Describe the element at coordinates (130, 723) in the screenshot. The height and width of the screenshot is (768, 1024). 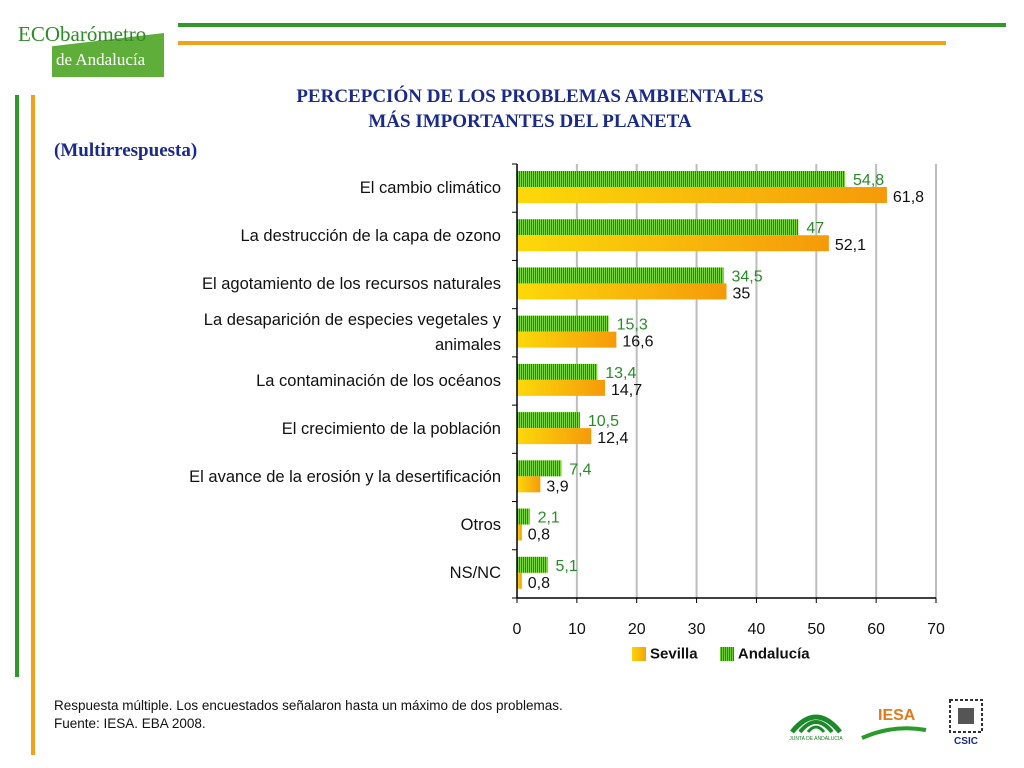
I see `footnote-line-2: Fuente: IESA. EBA 2008.` at that location.